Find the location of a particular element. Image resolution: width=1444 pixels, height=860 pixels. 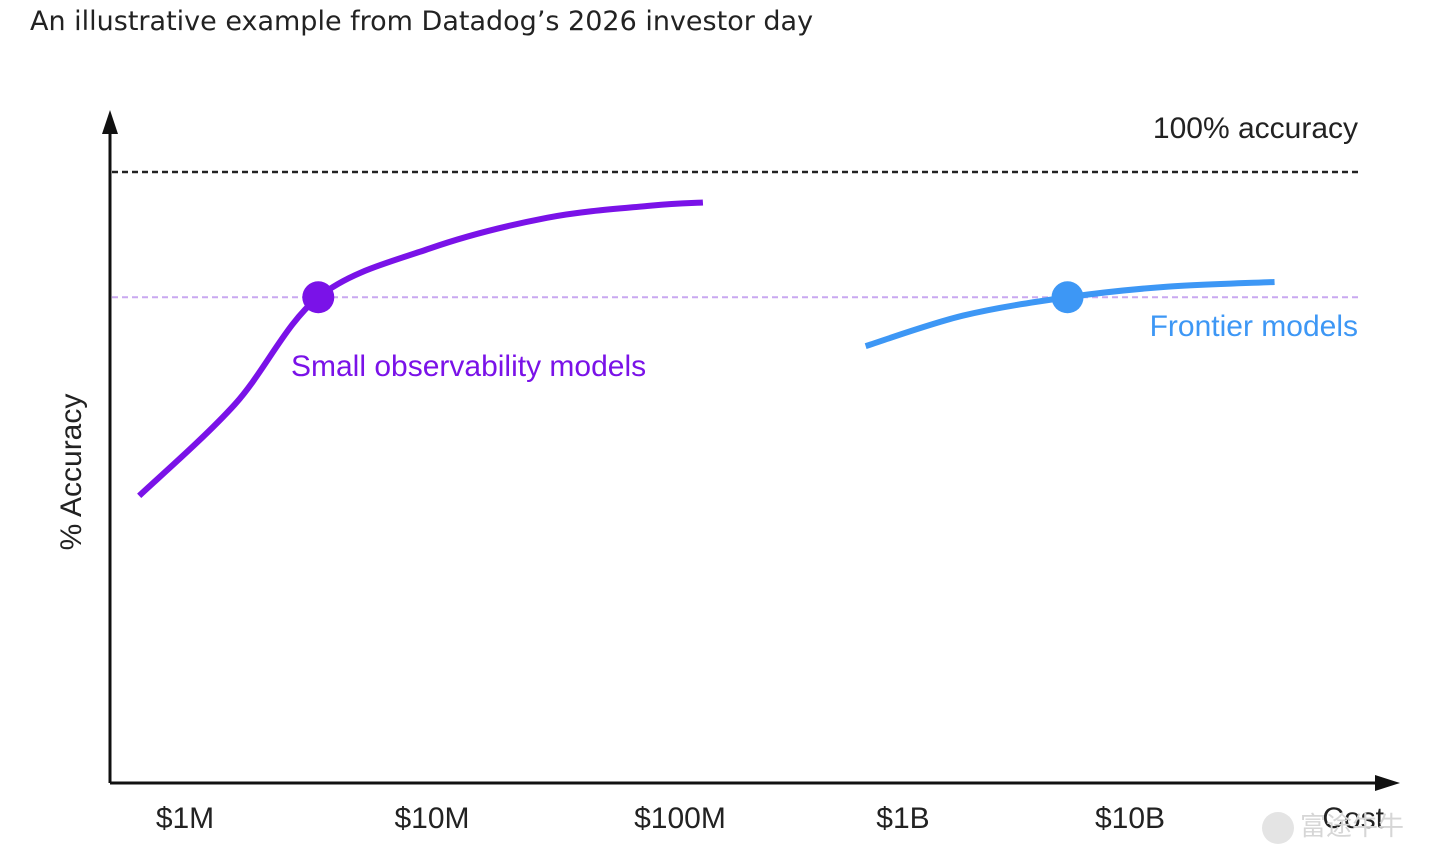

series-line is located at coordinates (420, 348).